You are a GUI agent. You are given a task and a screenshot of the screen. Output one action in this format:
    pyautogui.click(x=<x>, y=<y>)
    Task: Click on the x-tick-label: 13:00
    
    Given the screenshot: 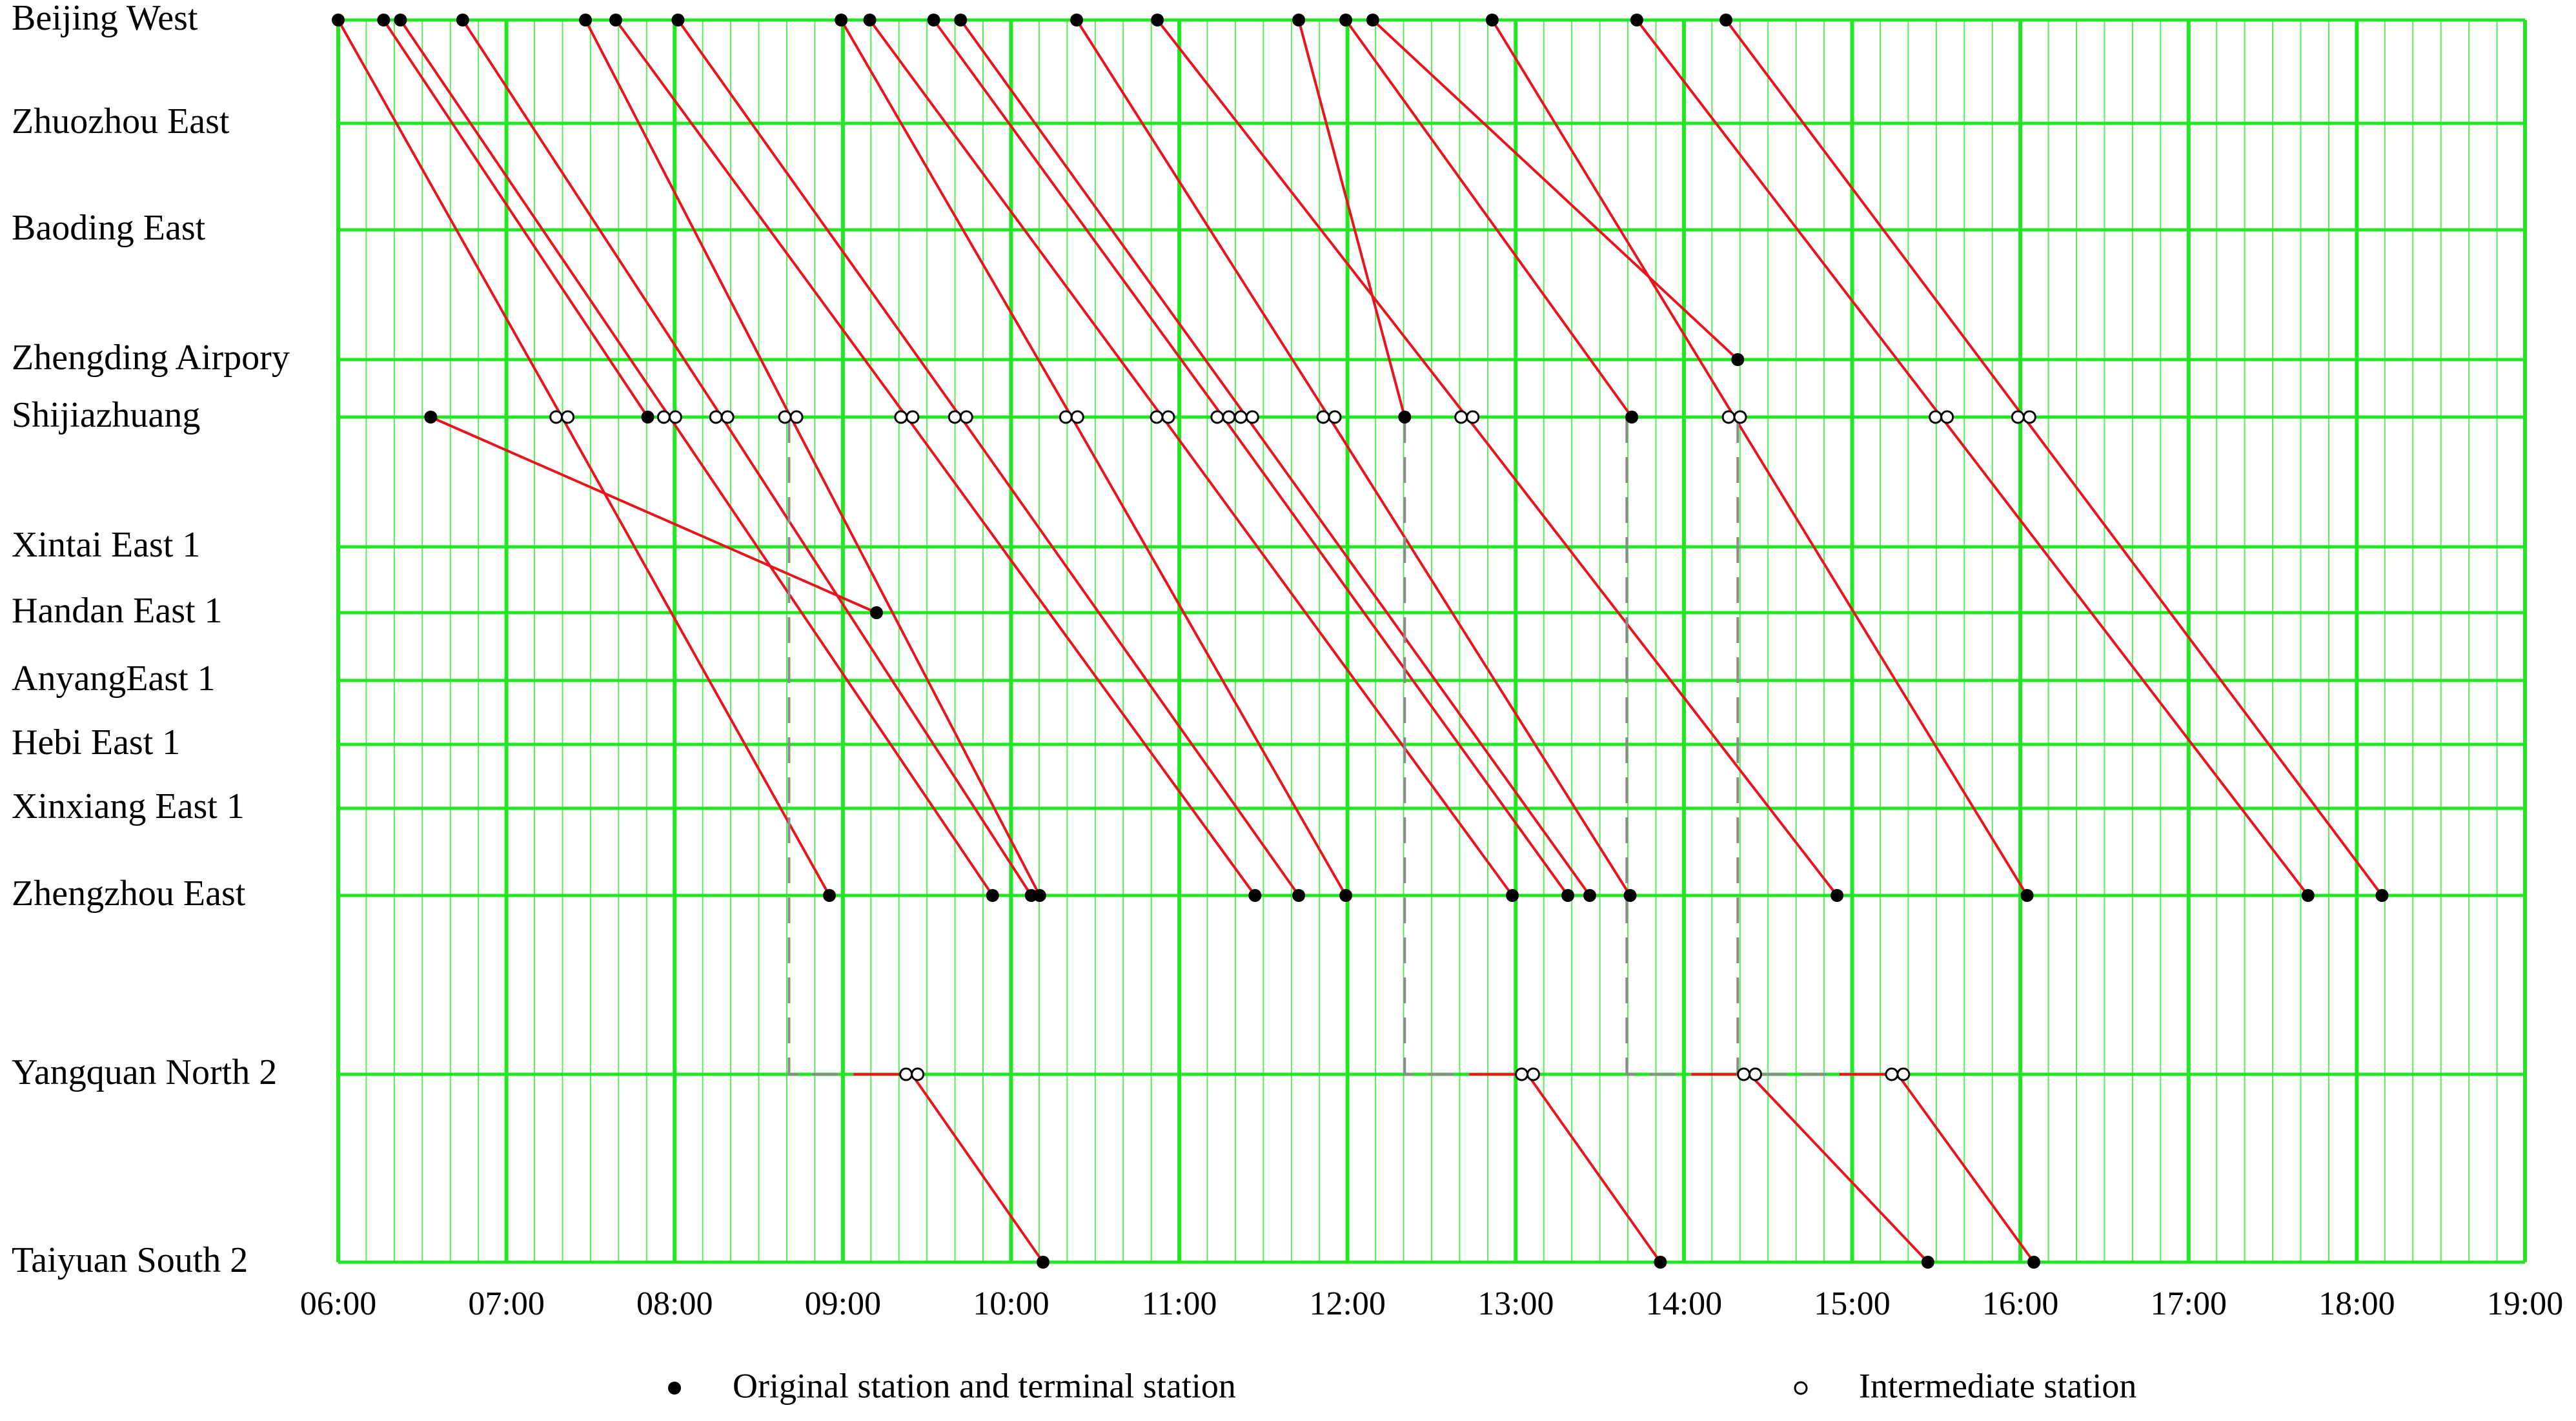 What is the action you would take?
    pyautogui.click(x=1515, y=1303)
    